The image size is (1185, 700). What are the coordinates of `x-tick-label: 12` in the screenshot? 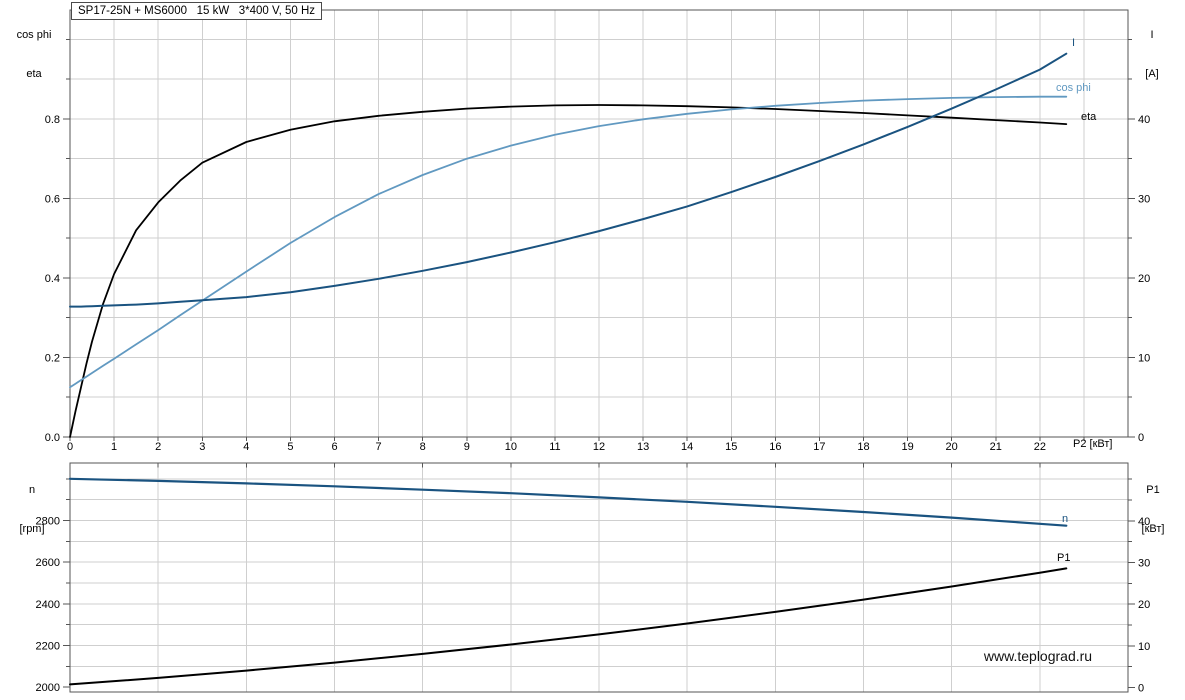 It's located at (599, 447).